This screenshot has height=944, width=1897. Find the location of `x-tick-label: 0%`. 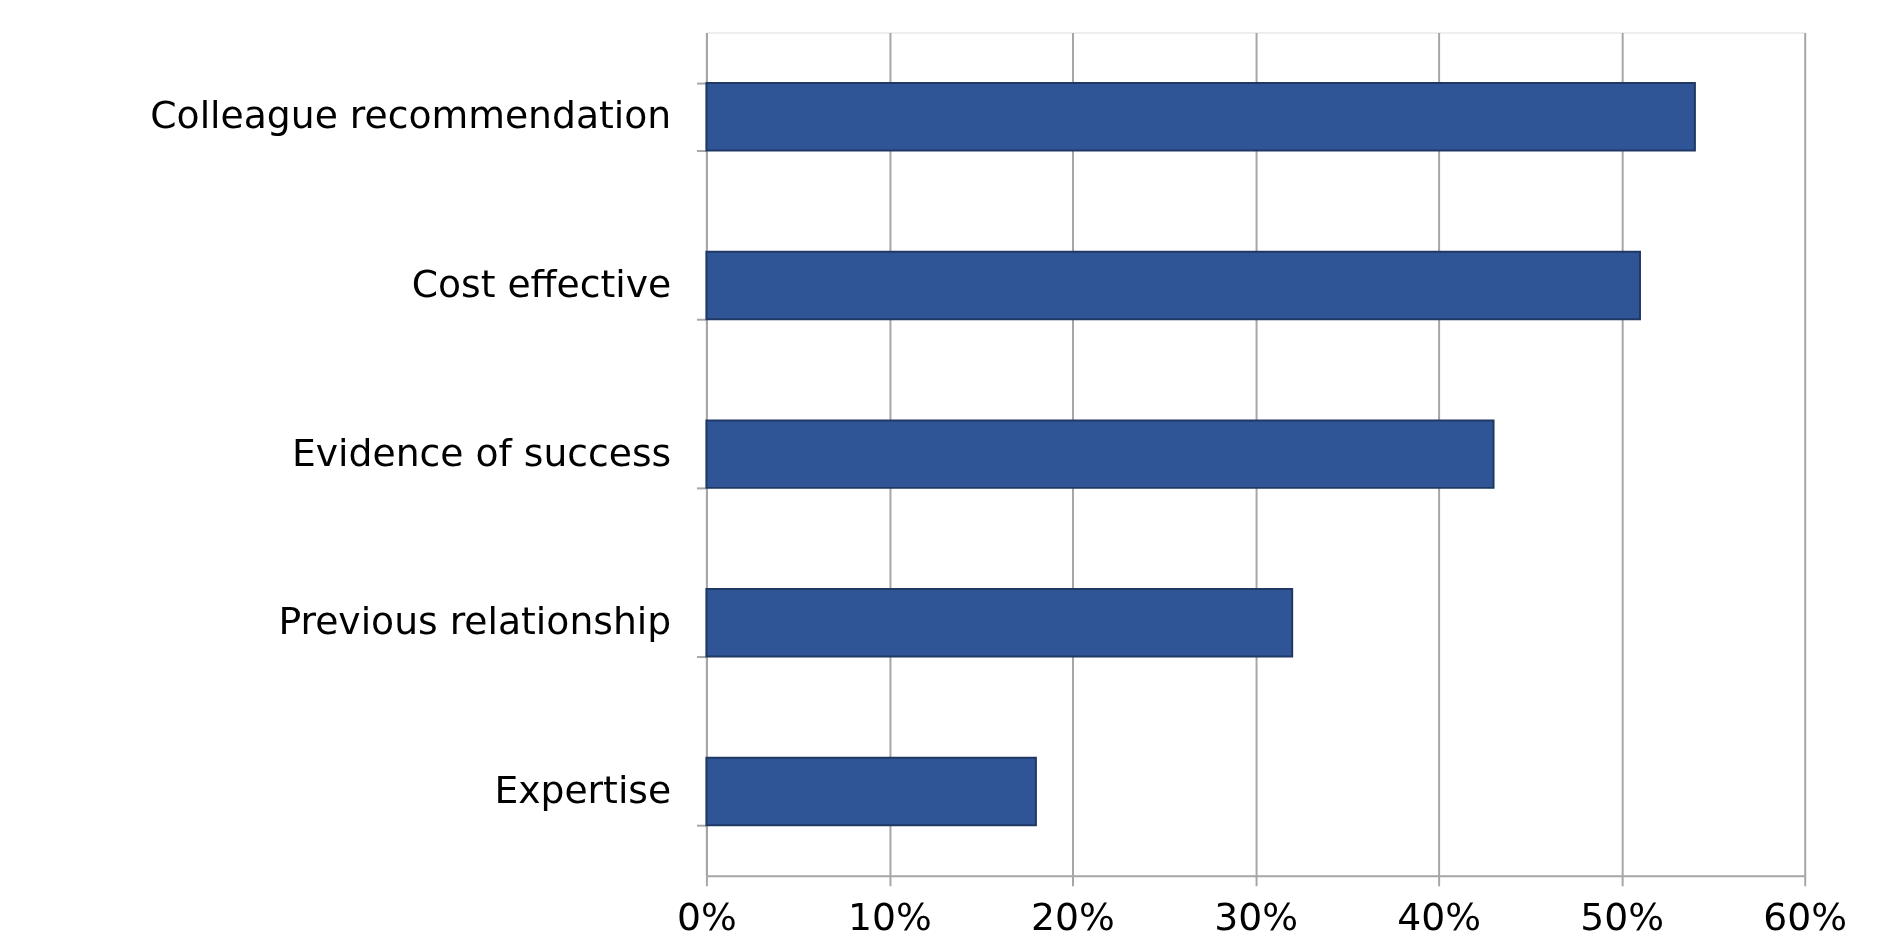

x-tick-label: 0% is located at coordinates (707, 916).